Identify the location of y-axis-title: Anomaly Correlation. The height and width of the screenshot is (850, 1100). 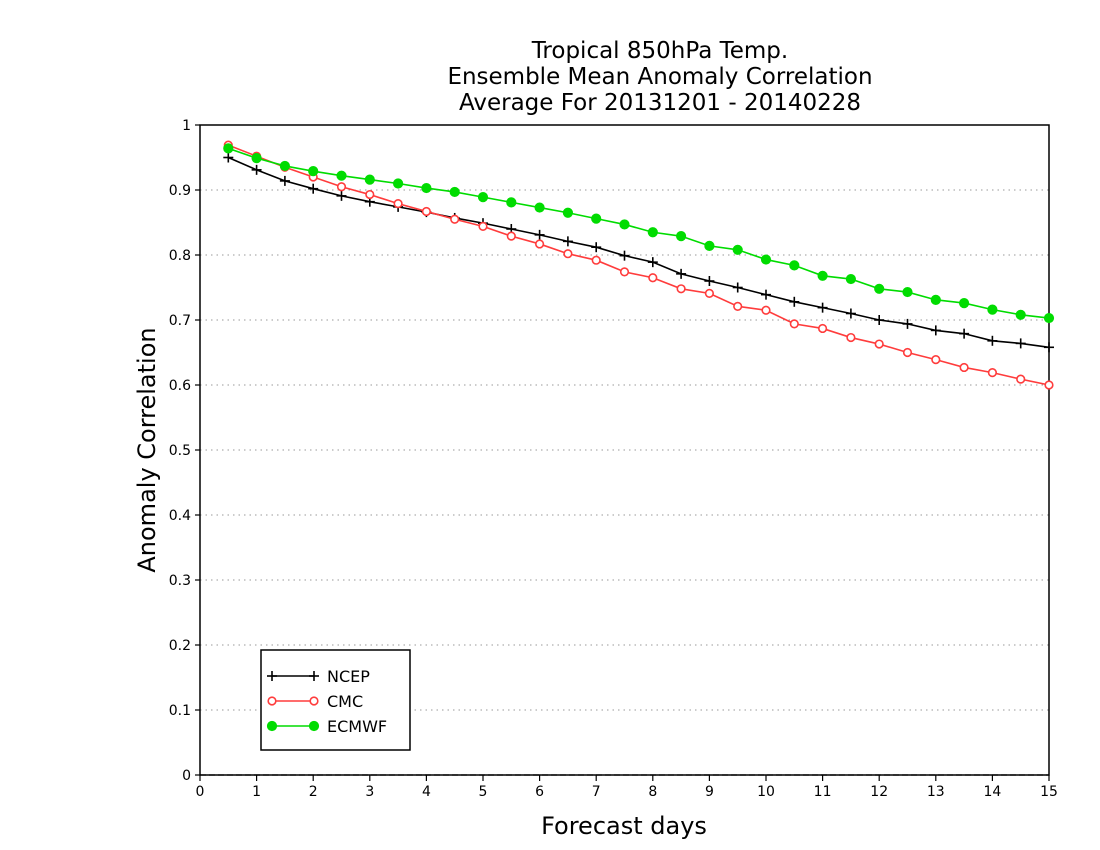
(147, 449).